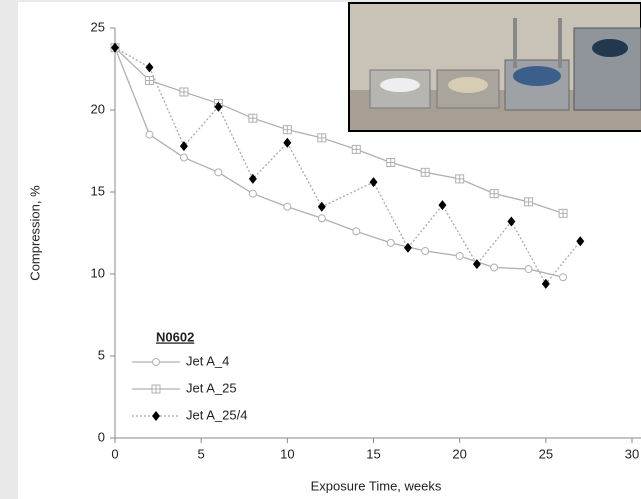 Image resolution: width=641 pixels, height=499 pixels. Describe the element at coordinates (216, 414) in the screenshot. I see `legend-label: Jet A_25/4` at that location.